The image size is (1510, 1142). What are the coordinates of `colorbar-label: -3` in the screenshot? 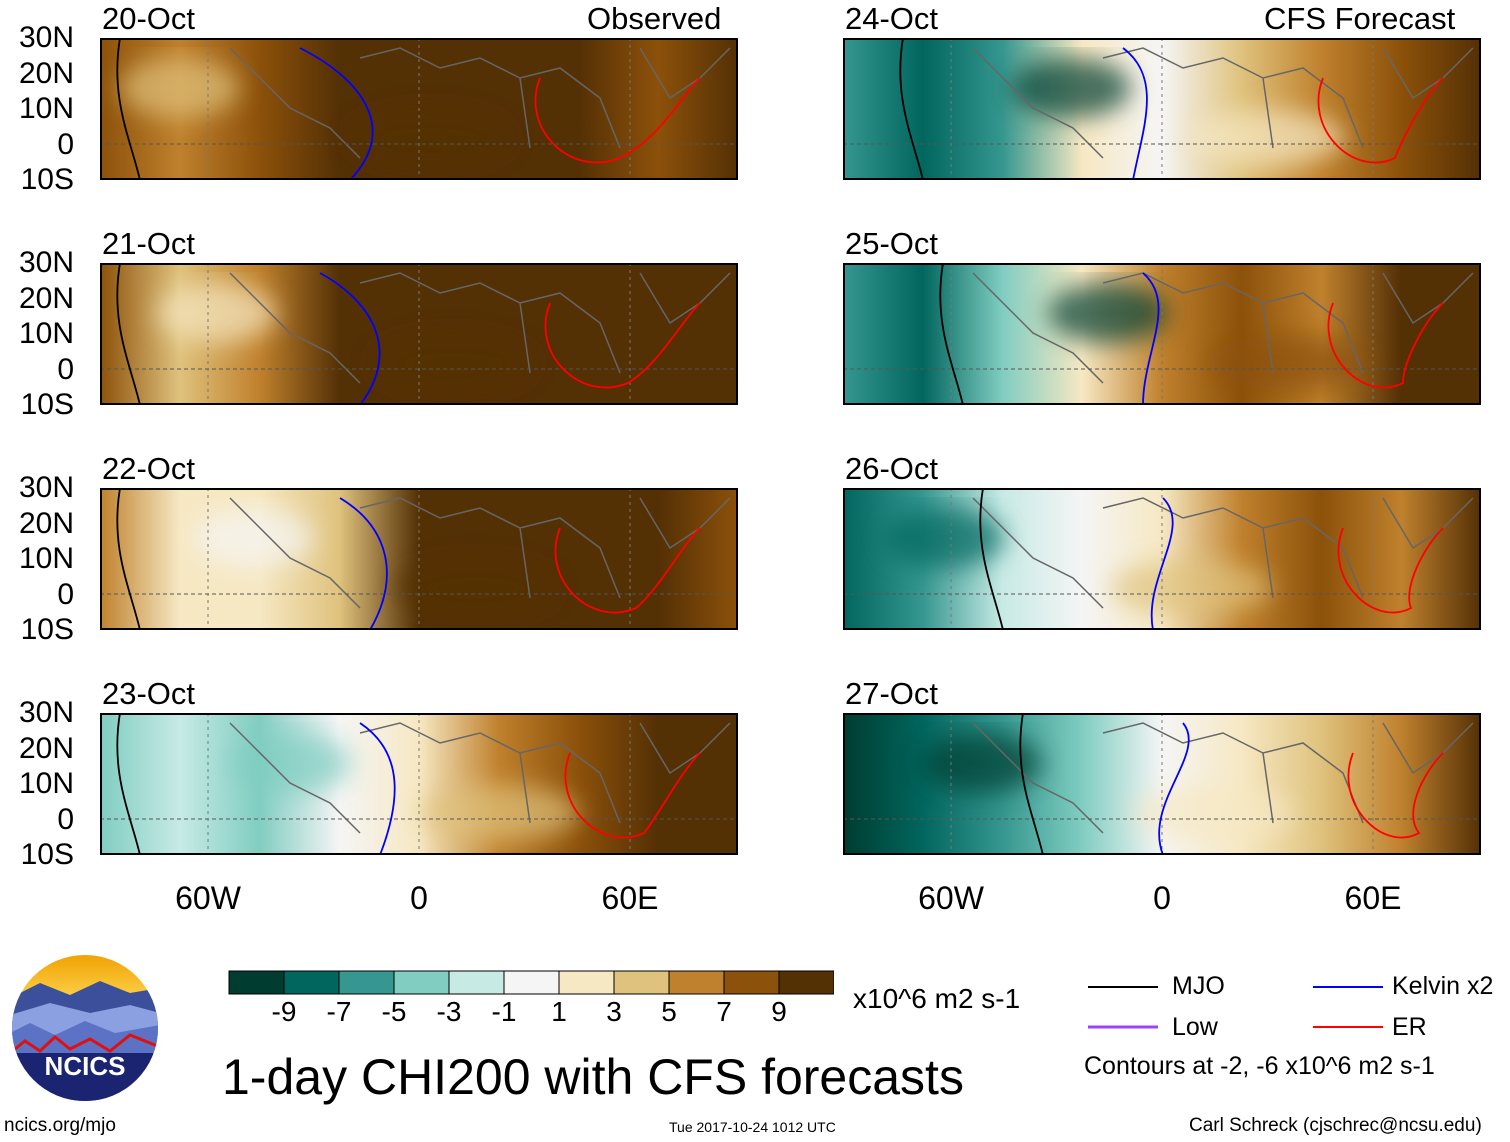 It's located at (449, 1011).